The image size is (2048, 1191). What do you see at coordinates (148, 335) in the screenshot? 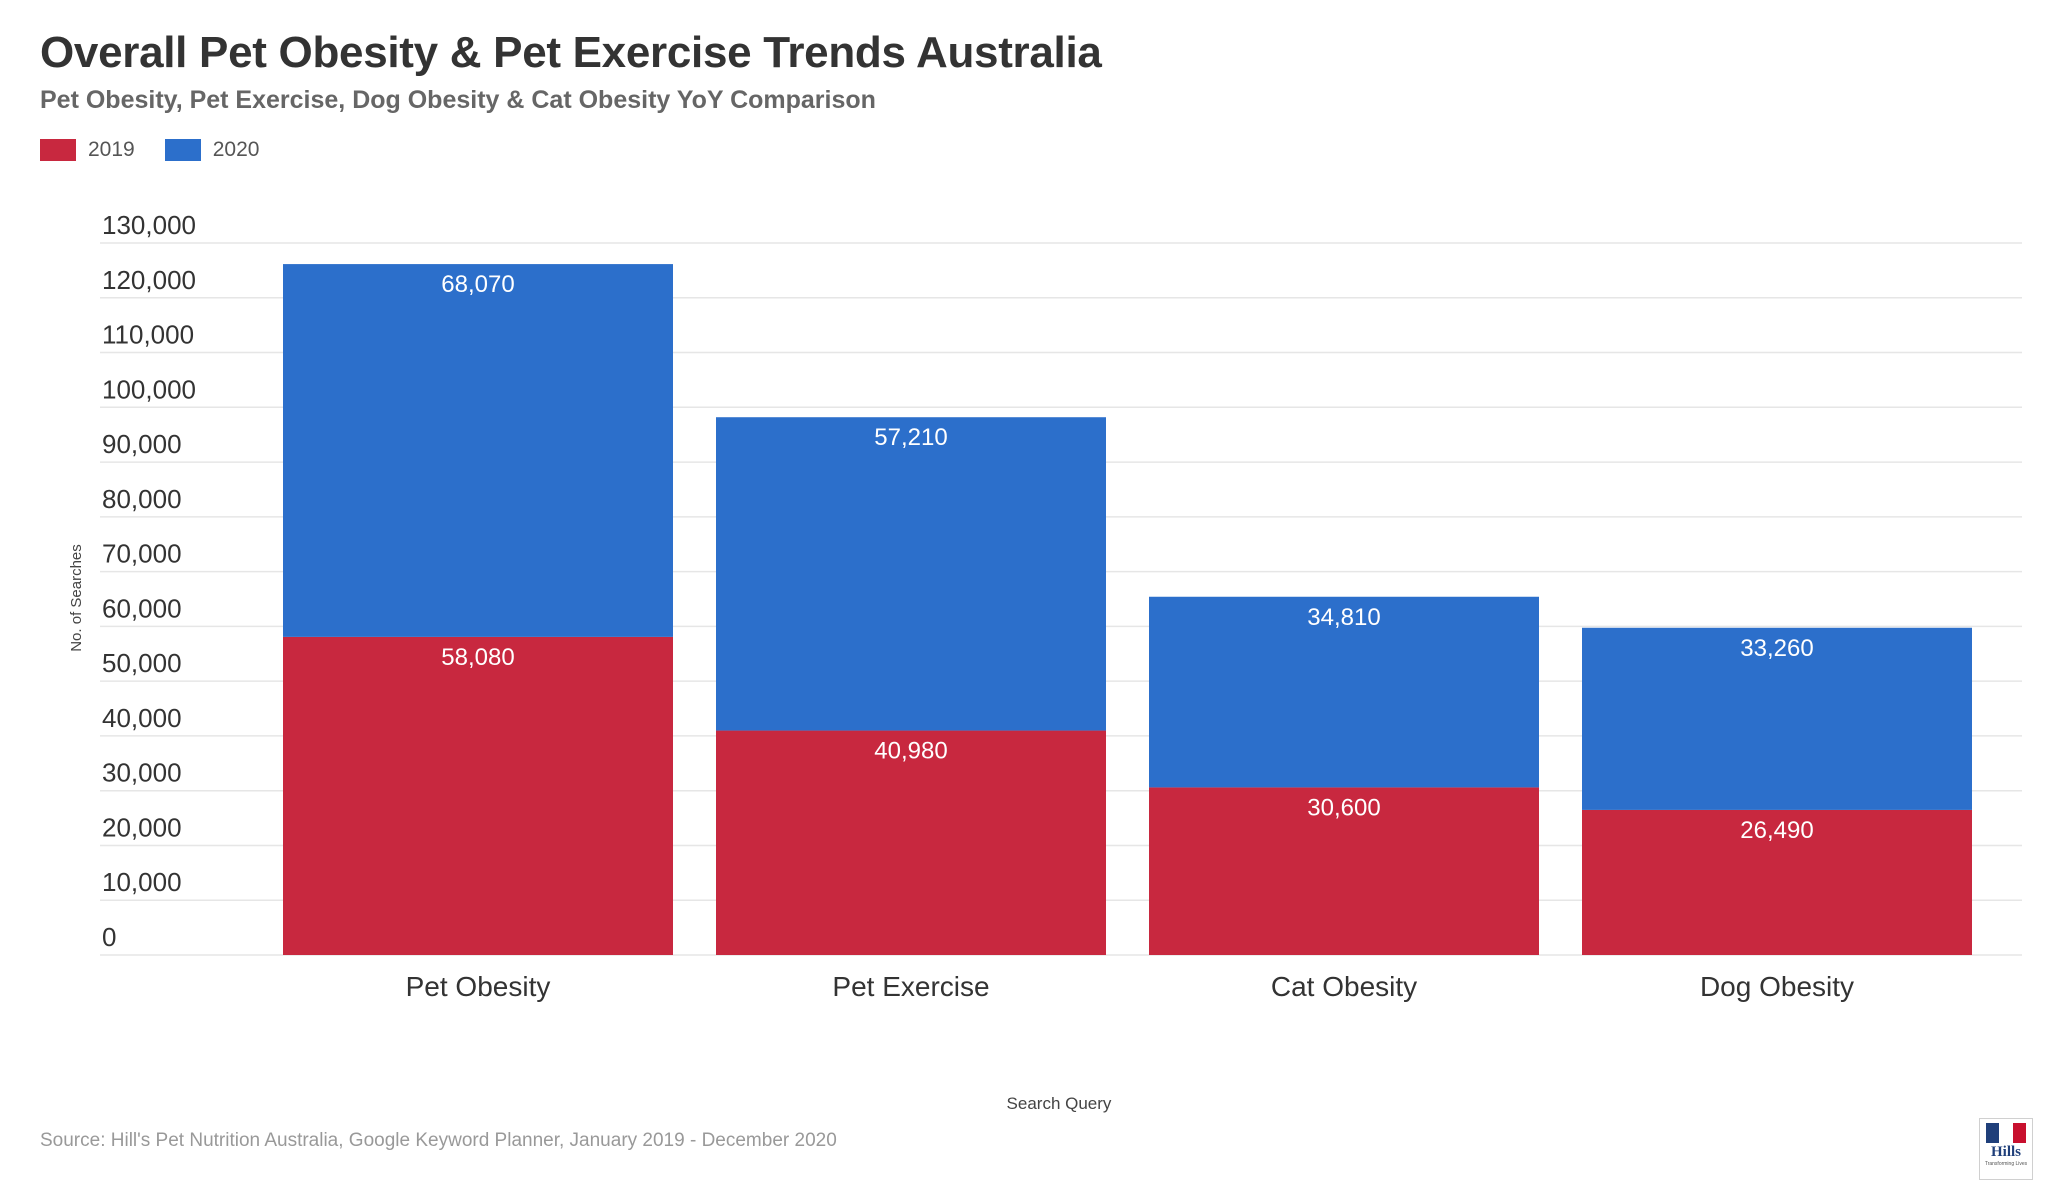
I see `y-tick-label: 110,000` at bounding box center [148, 335].